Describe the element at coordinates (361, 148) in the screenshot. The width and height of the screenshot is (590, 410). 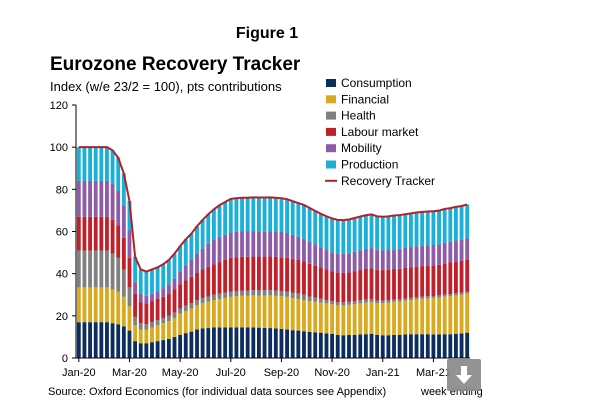
I see `legend-label: Mobility` at that location.